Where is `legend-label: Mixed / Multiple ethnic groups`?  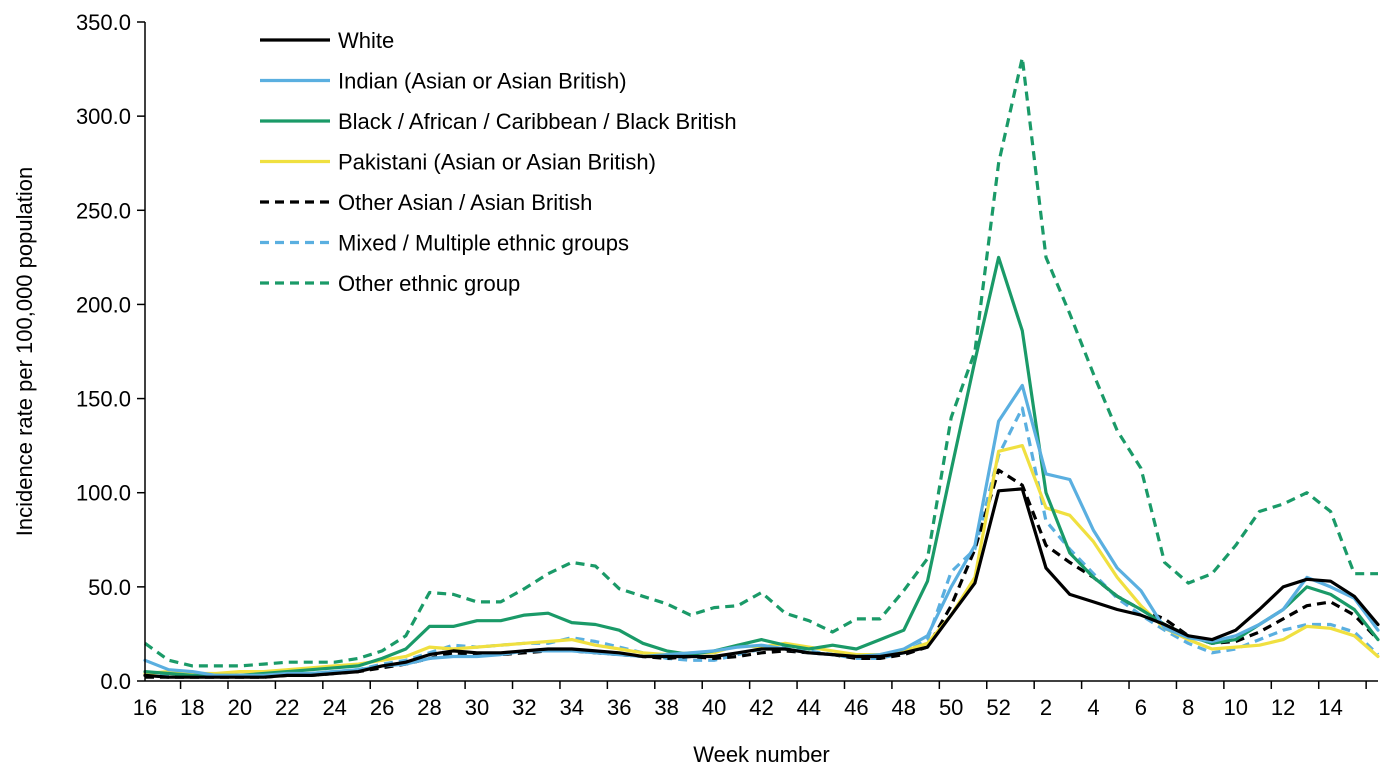 legend-label: Mixed / Multiple ethnic groups is located at coordinates (483, 243).